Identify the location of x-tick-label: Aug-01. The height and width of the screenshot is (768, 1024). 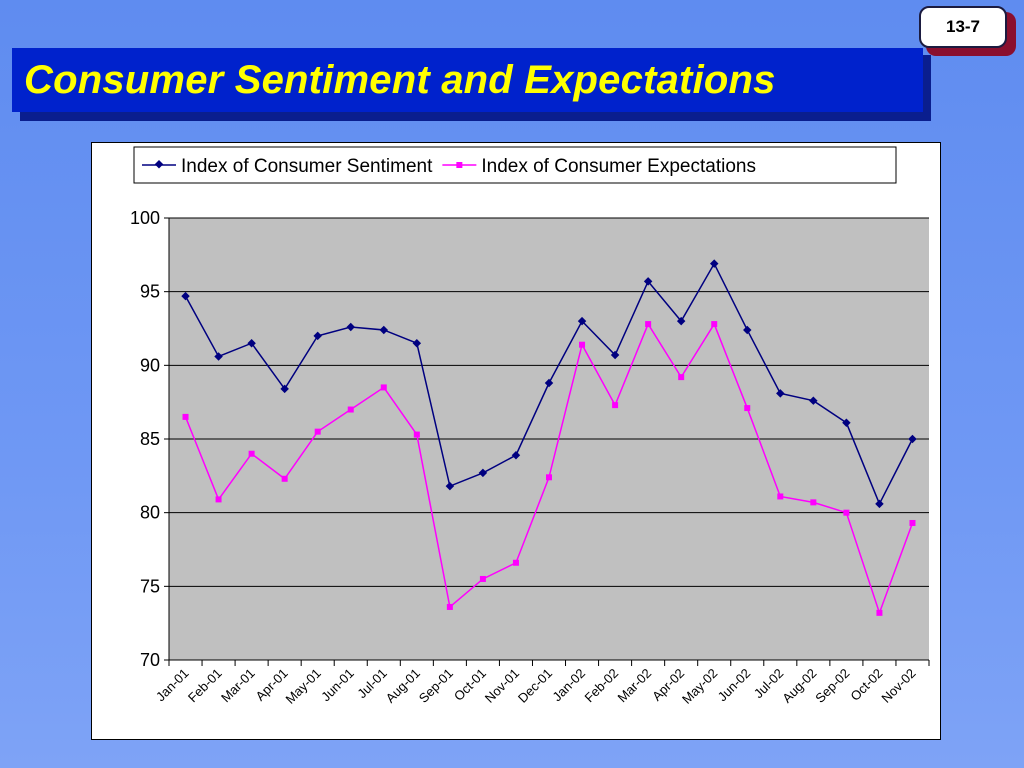
(403, 686).